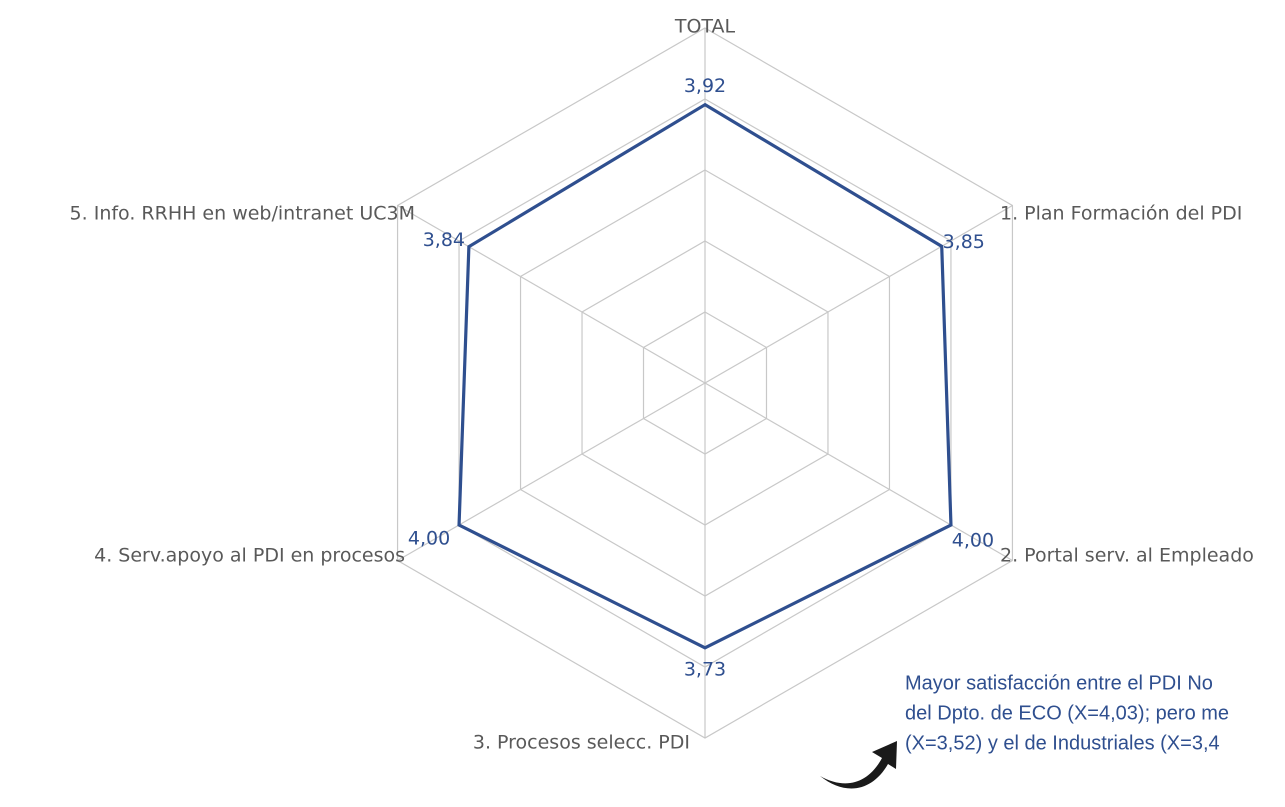  I want to click on axis-label: 3. Procesos selecc. PDI, so click(581, 743).